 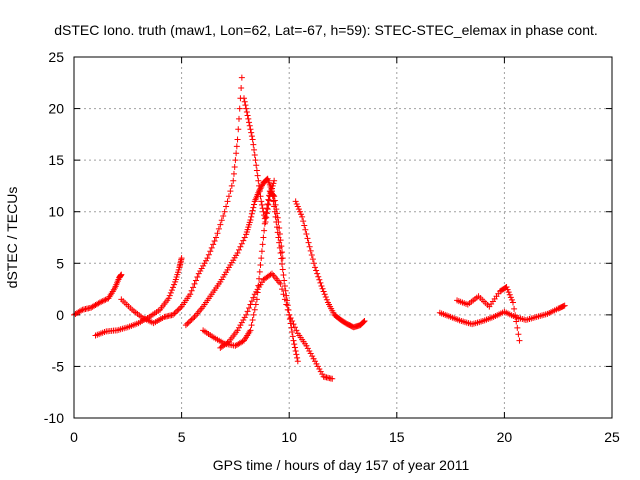 What do you see at coordinates (56, 160) in the screenshot?
I see `y-tick-label: 15` at bounding box center [56, 160].